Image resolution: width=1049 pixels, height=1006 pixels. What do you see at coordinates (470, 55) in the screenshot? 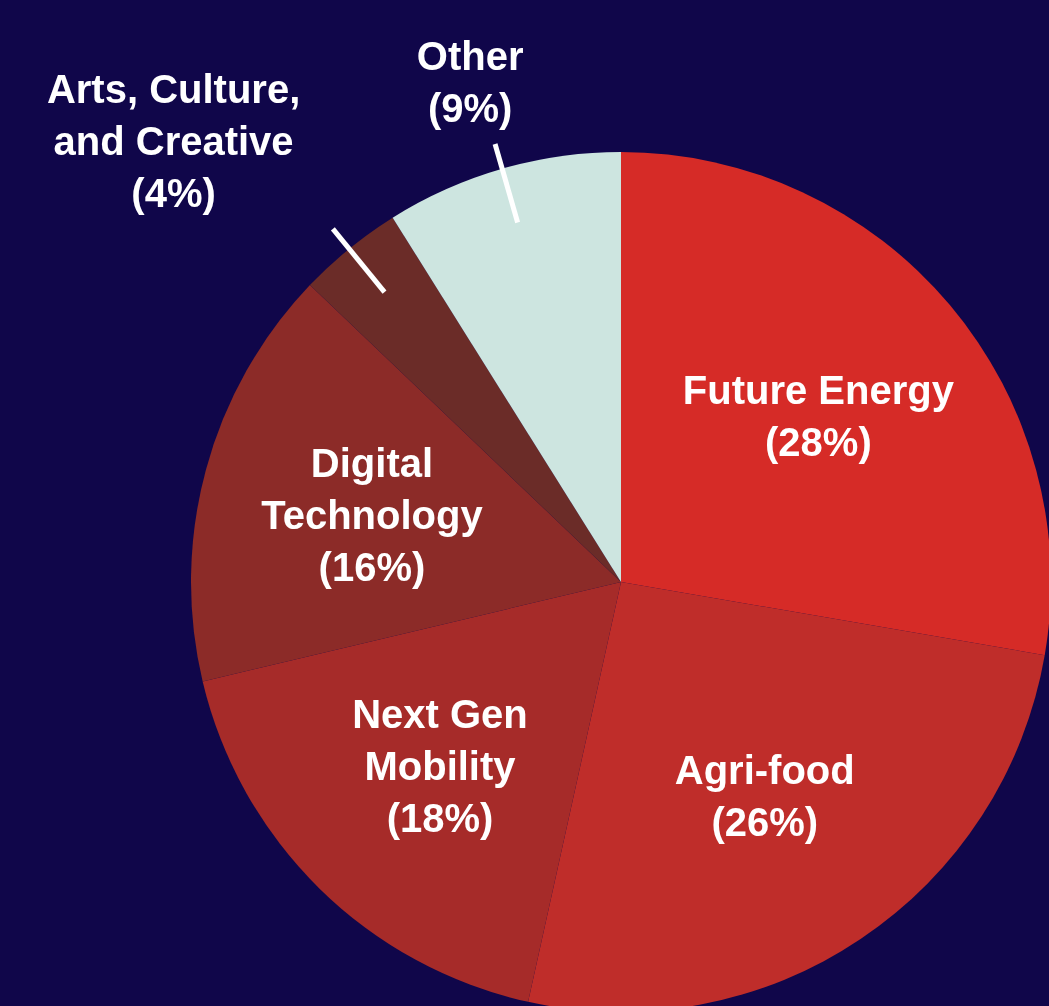
I see `slice-label: Other` at bounding box center [470, 55].